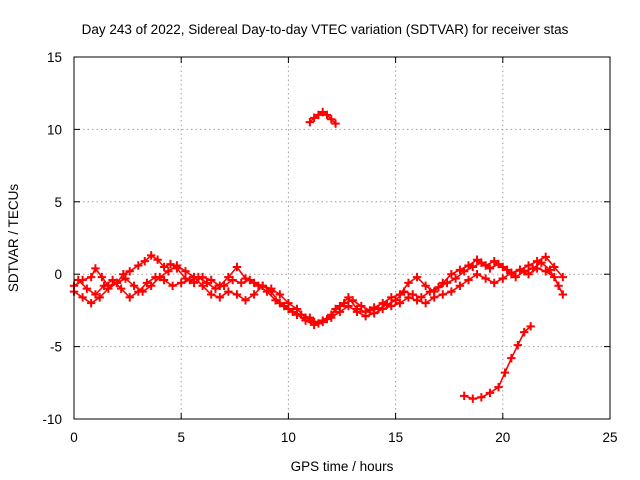 Image resolution: width=640 pixels, height=480 pixels. Describe the element at coordinates (58, 274) in the screenshot. I see `y-tick-label: 0` at that location.